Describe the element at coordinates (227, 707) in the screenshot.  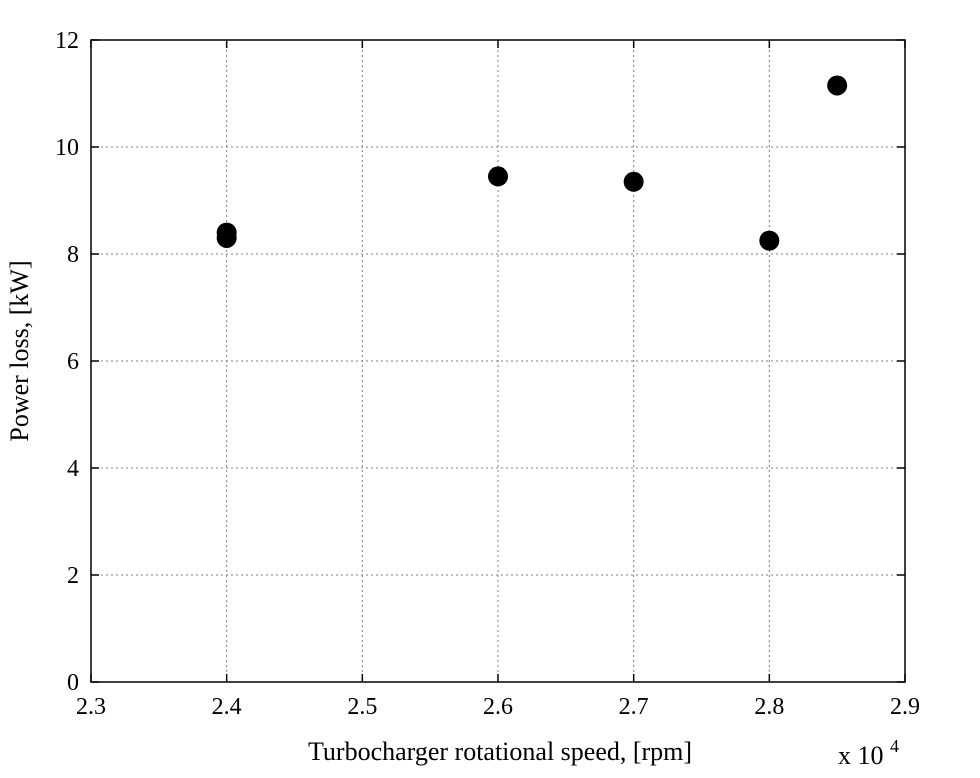
I see `x-tick-label: 2.4` at that location.